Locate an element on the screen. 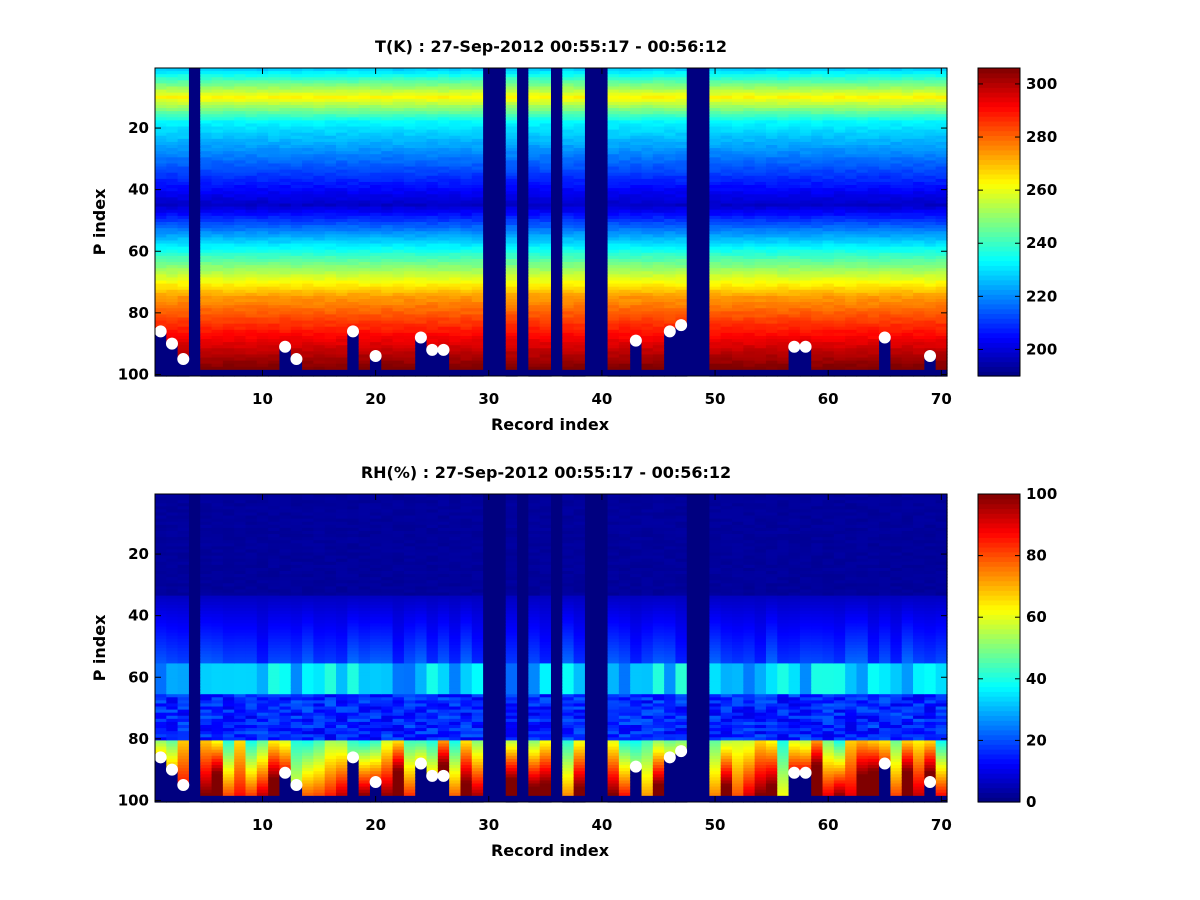 The image size is (1200, 900). temperature-title: T(K) : 27-Sep-2012 00:55:17 - 00:56:12 is located at coordinates (551, 46).